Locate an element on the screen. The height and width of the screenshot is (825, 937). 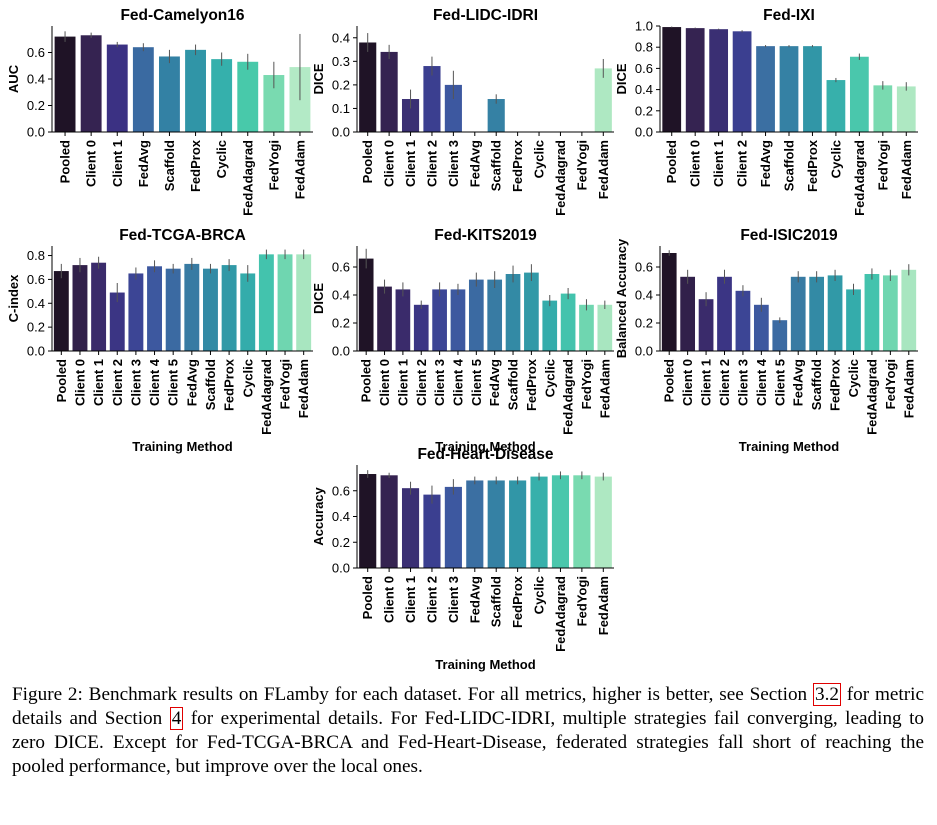
chart-title: Fed-LIDC-IDRI is located at coordinates (485, 15).